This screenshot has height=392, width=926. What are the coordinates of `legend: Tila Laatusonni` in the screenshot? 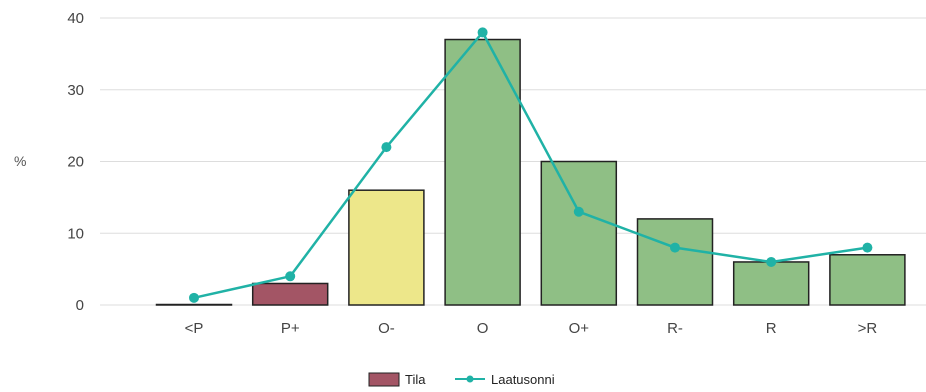 It's located at (461, 379).